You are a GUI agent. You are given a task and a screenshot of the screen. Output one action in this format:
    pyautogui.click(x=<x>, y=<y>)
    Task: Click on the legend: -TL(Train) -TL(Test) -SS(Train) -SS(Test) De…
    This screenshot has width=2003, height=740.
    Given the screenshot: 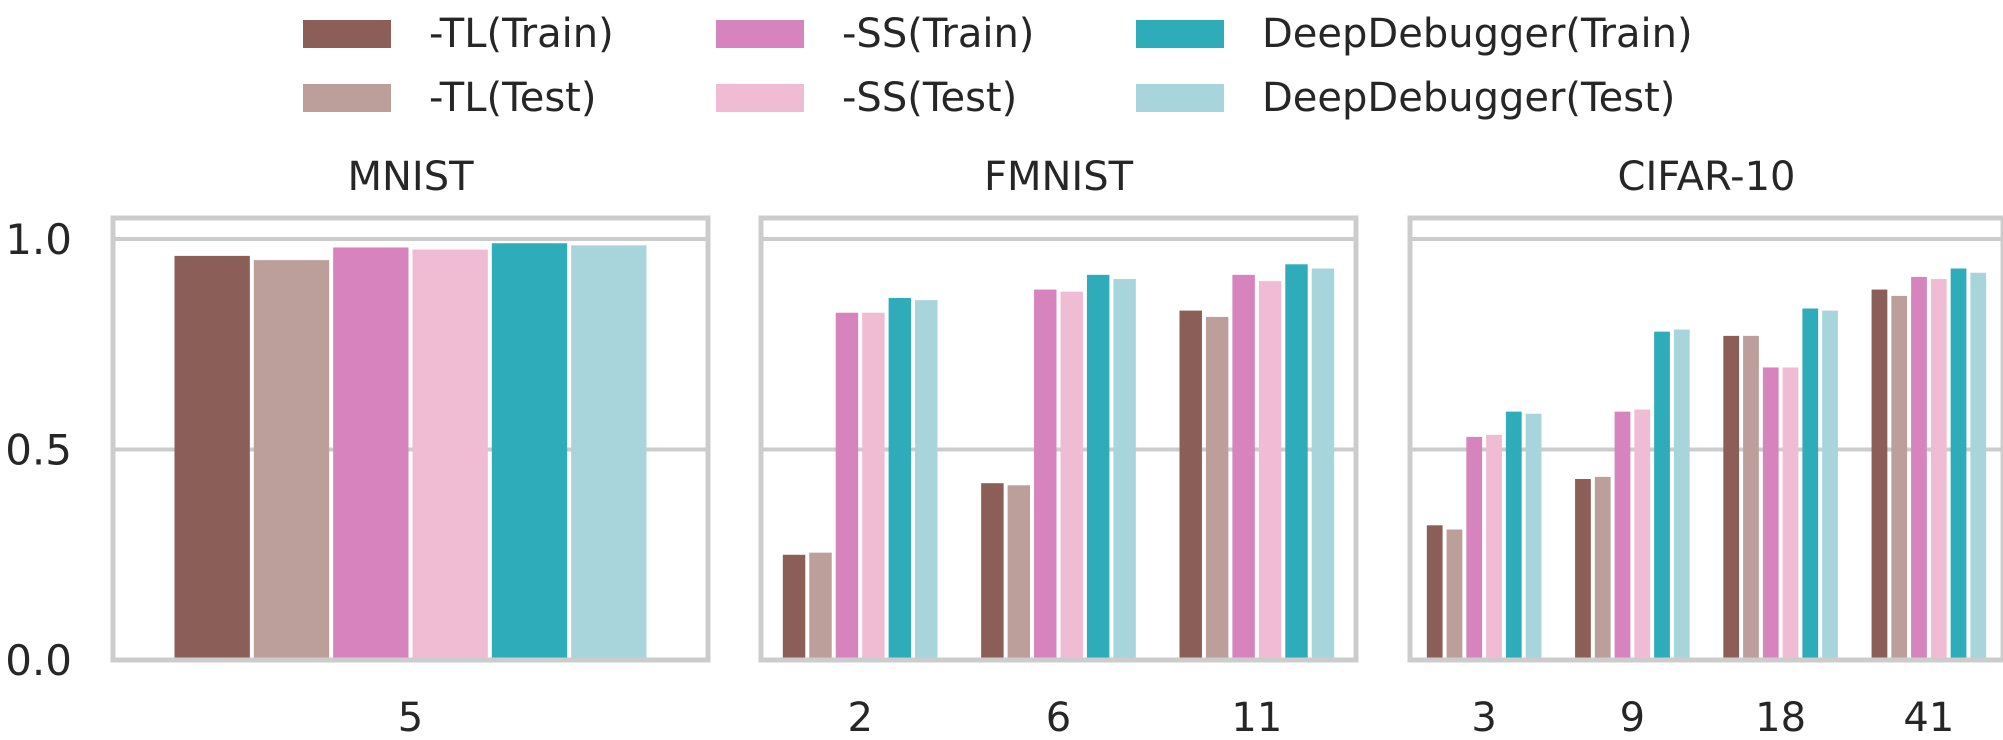 What is the action you would take?
    pyautogui.click(x=998, y=66)
    